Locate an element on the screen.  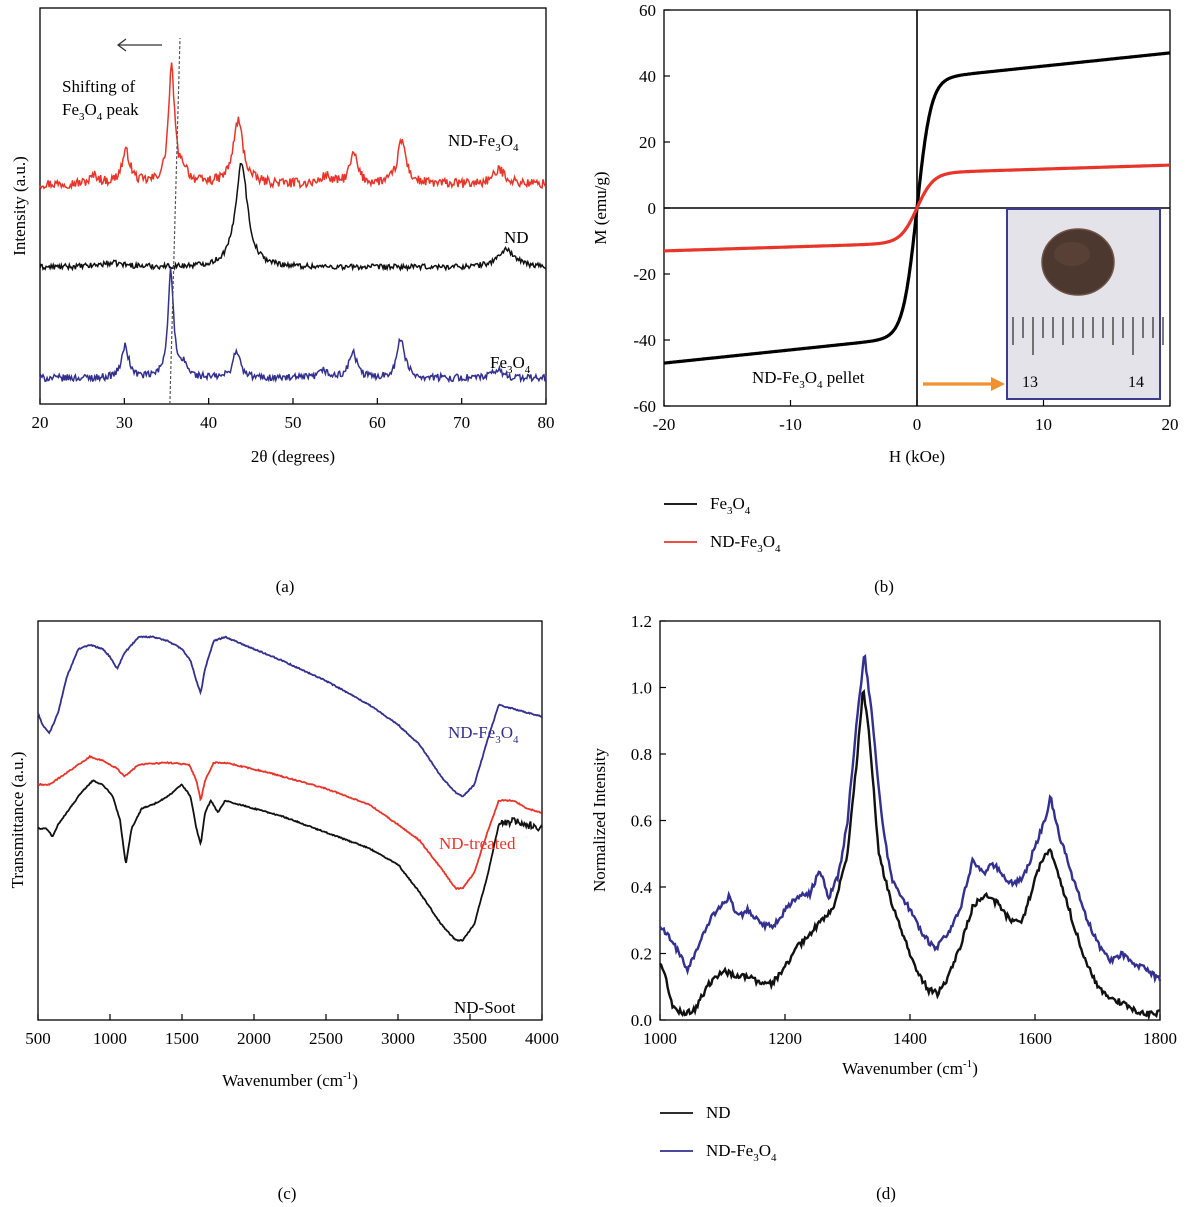
panel-a-plot-frame is located at coordinates (293, 206).